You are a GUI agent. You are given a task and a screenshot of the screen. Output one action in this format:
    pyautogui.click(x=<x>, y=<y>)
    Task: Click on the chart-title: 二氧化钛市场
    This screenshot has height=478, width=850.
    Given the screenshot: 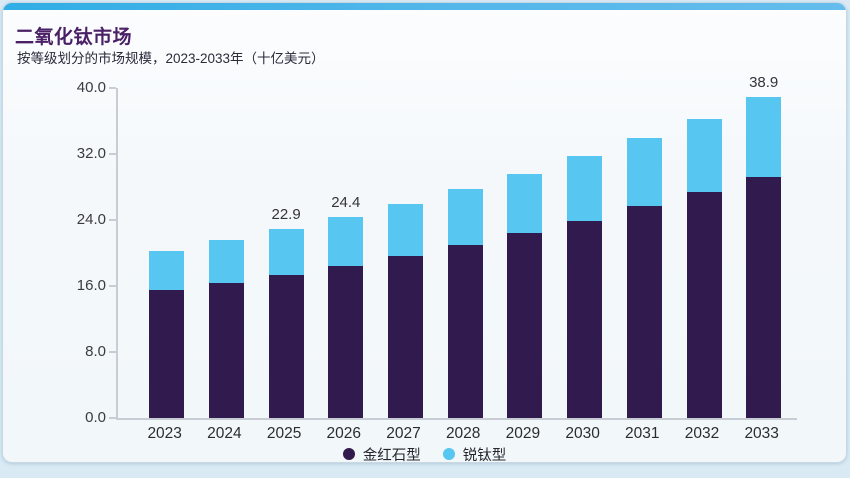 What is the action you would take?
    pyautogui.click(x=74, y=37)
    